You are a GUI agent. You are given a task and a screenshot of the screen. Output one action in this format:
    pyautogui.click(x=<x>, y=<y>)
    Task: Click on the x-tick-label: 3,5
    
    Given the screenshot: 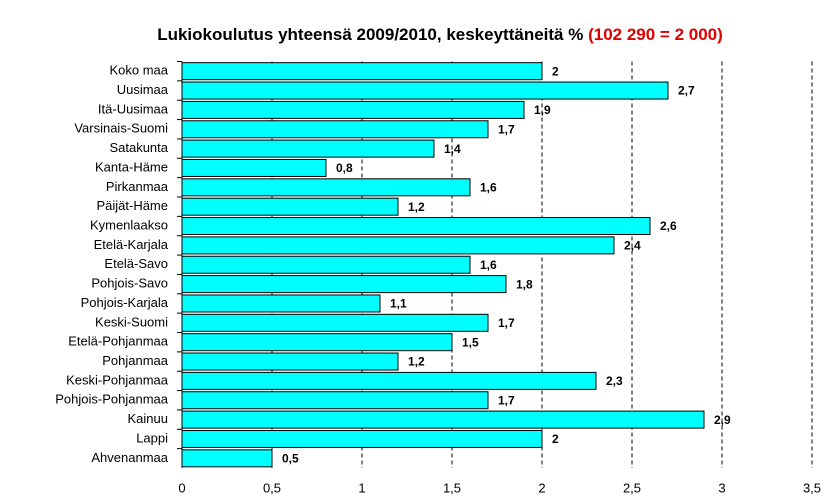 What is the action you would take?
    pyautogui.click(x=812, y=487)
    